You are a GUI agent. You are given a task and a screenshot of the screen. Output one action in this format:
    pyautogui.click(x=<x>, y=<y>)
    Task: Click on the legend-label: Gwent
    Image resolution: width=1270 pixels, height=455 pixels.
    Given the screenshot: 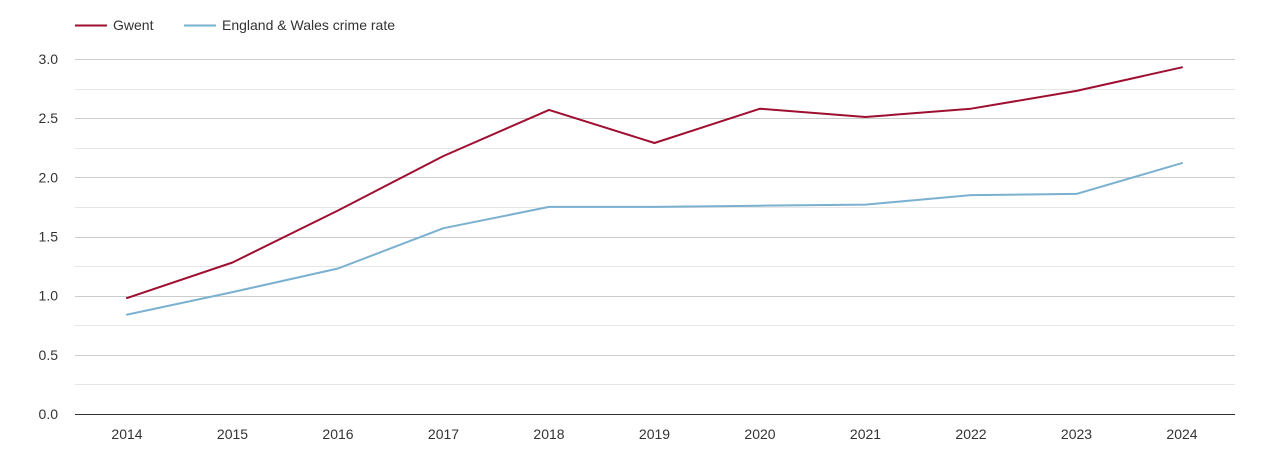 What is the action you would take?
    pyautogui.click(x=133, y=25)
    